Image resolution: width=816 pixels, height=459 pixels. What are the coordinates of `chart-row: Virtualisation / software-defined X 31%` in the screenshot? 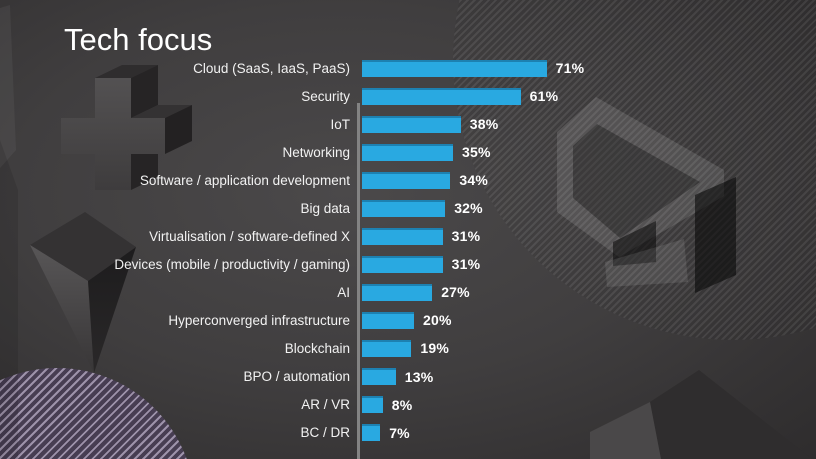 It's located at (408, 236).